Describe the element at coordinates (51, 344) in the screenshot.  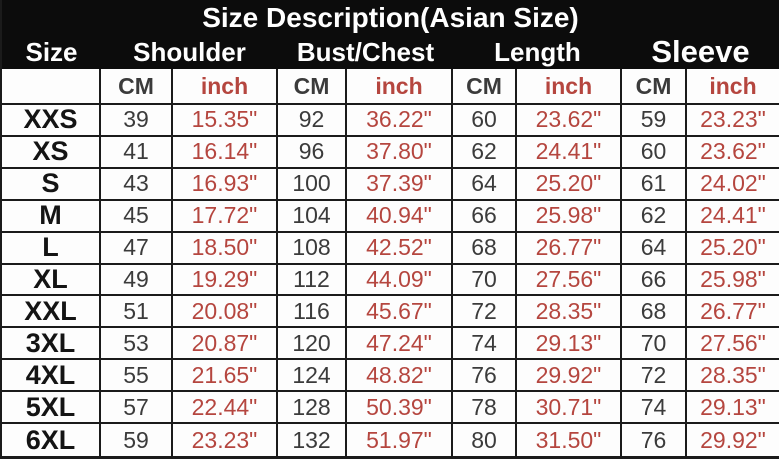
I see `size-label-cell: 3XL` at that location.